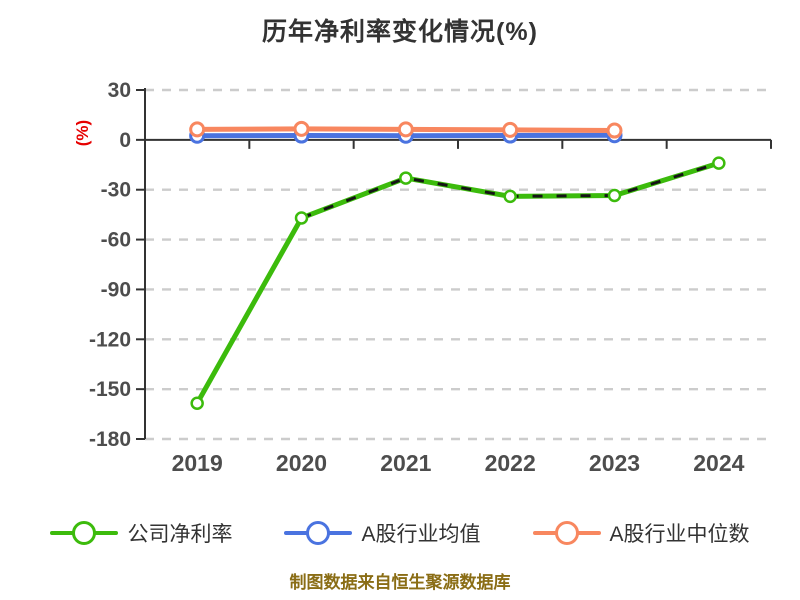 The height and width of the screenshot is (600, 800). I want to click on y-tick-label: -120, so click(110, 339).